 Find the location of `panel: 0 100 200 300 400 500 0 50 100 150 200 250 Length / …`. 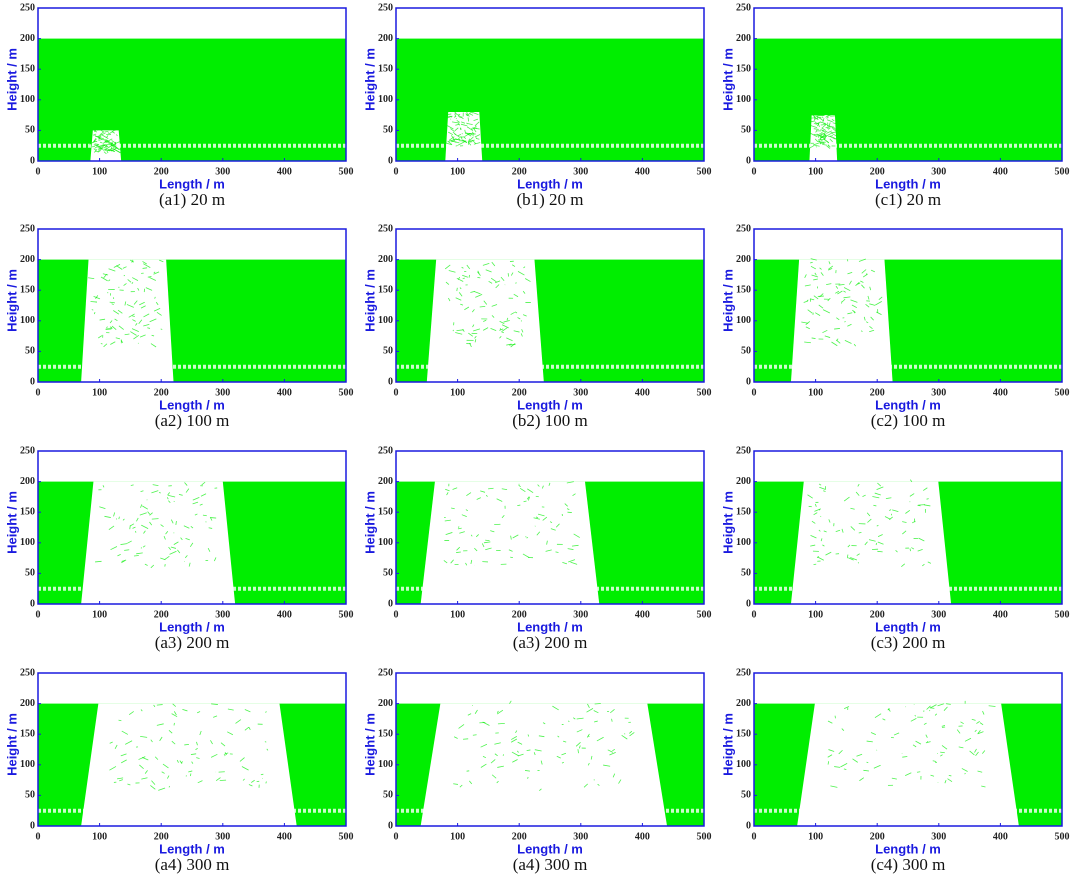

panel: 0 100 200 300 400 500 0 50 100 150 200 250 Length / … is located at coordinates (536, 326).